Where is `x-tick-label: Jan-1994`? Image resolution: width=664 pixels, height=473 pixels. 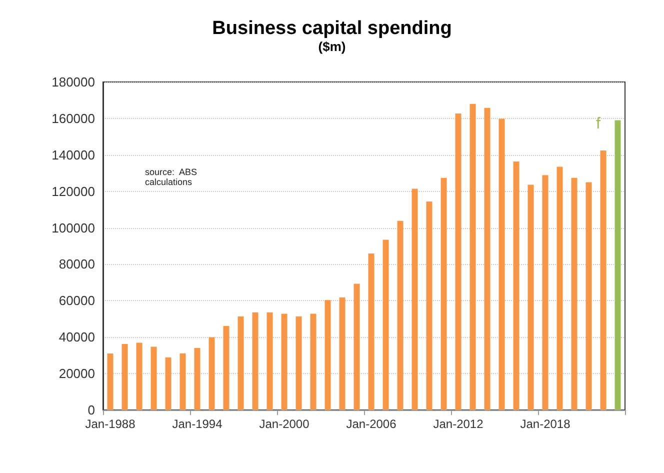 x-tick-label: Jan-1994 is located at coordinates (197, 424).